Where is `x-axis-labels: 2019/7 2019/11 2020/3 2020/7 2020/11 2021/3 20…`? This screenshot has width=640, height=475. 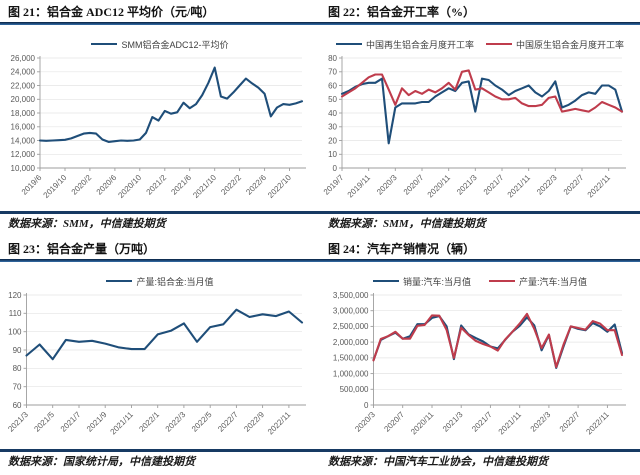
x-axis-labels: 2019/7 2019/11 2020/3 2020/7 2020/11 2021/3 20… is located at coordinates (467, 186).